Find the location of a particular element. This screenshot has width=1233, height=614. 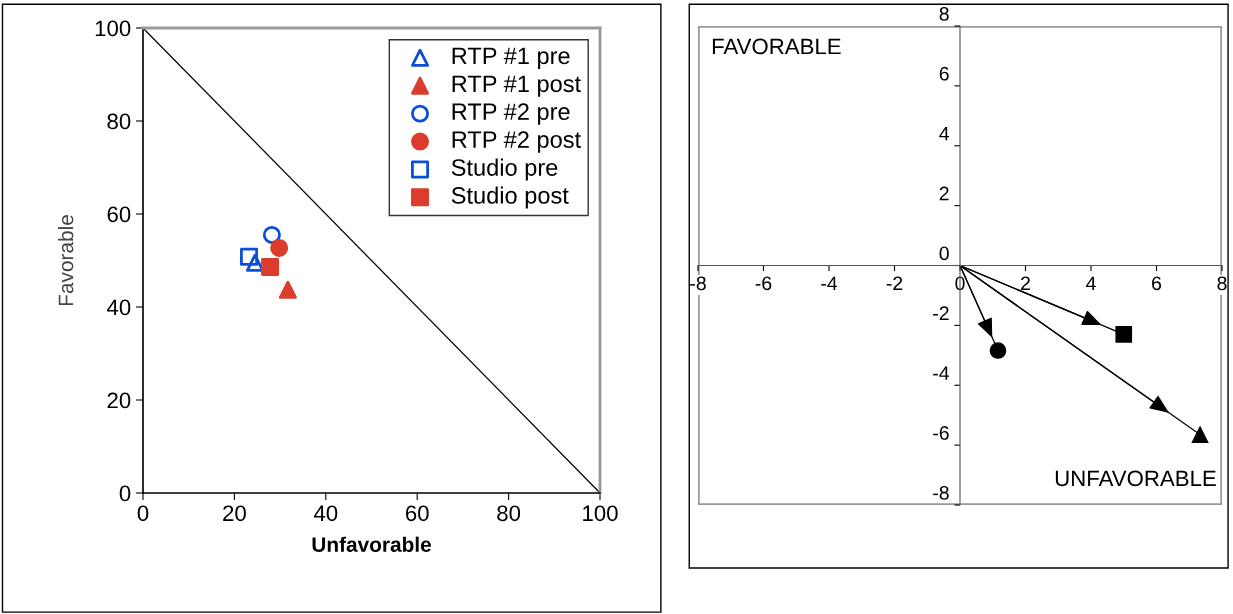

y-tick-label: 20 is located at coordinates (119, 400).